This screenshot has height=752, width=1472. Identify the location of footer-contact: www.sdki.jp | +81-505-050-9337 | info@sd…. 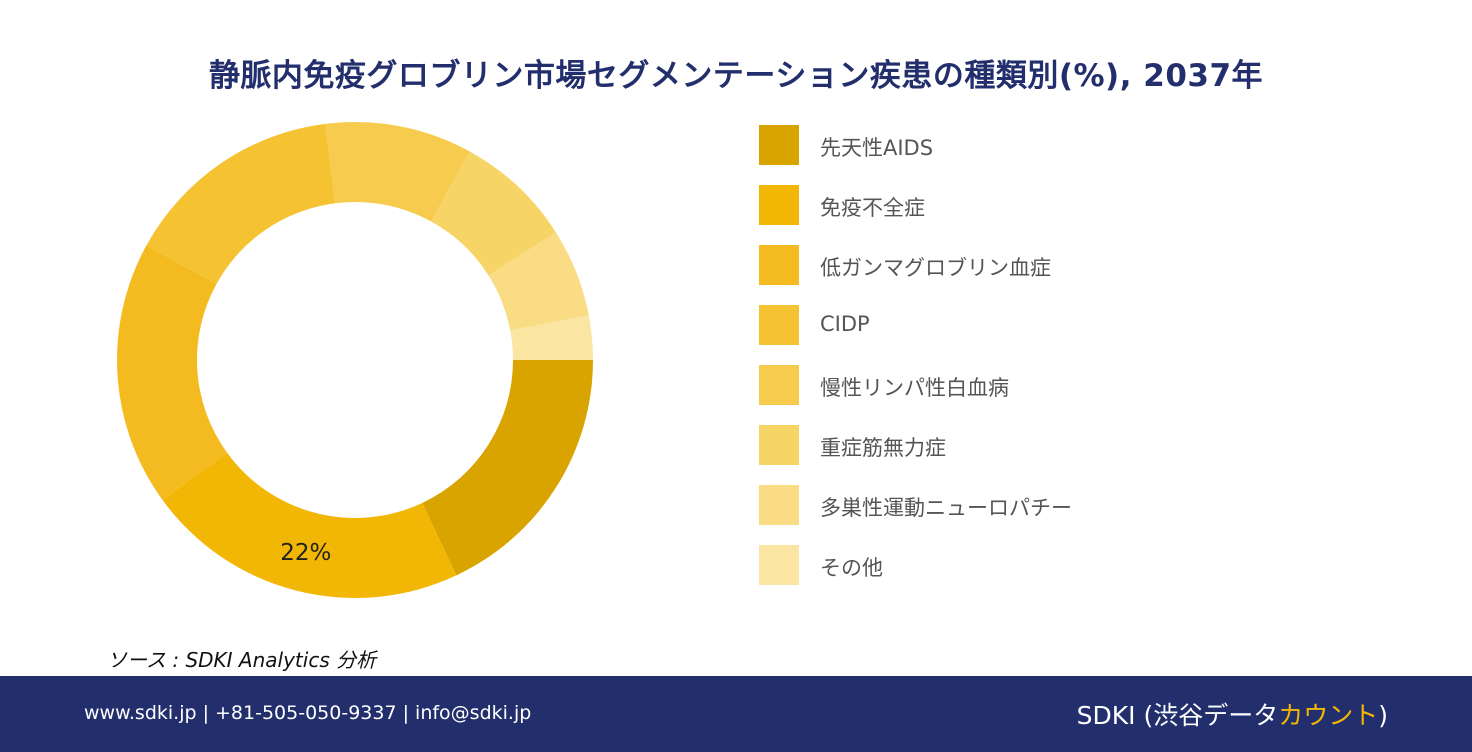
(308, 713).